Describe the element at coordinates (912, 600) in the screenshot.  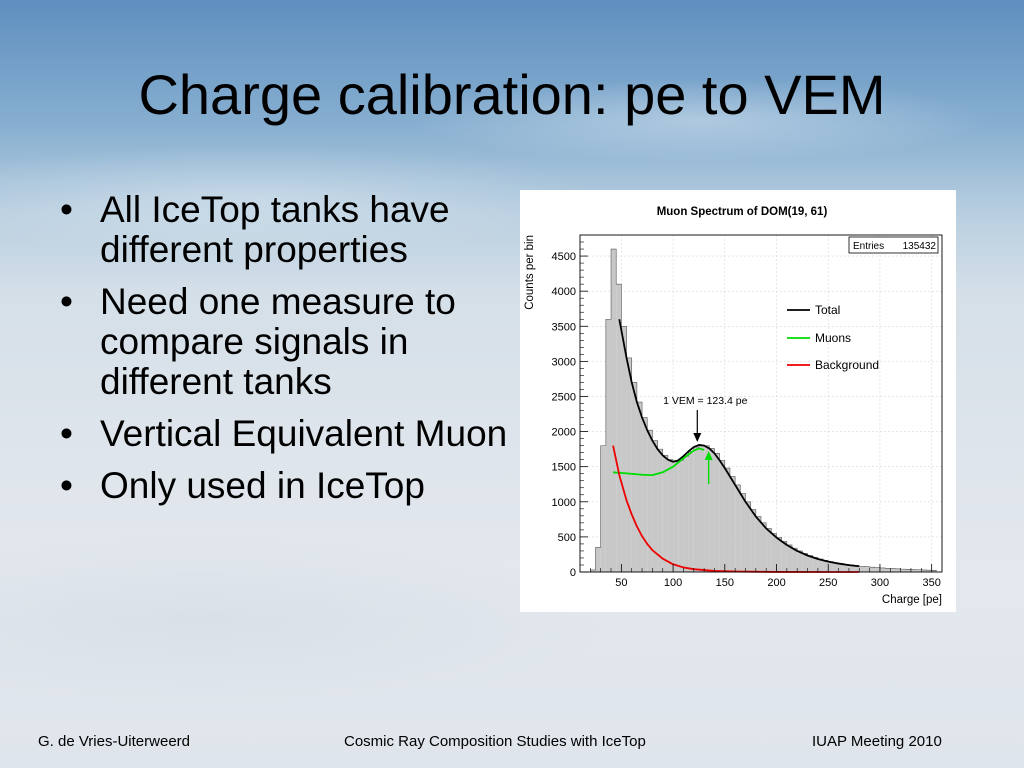
I see `x-axis-title: Charge [pe]` at that location.